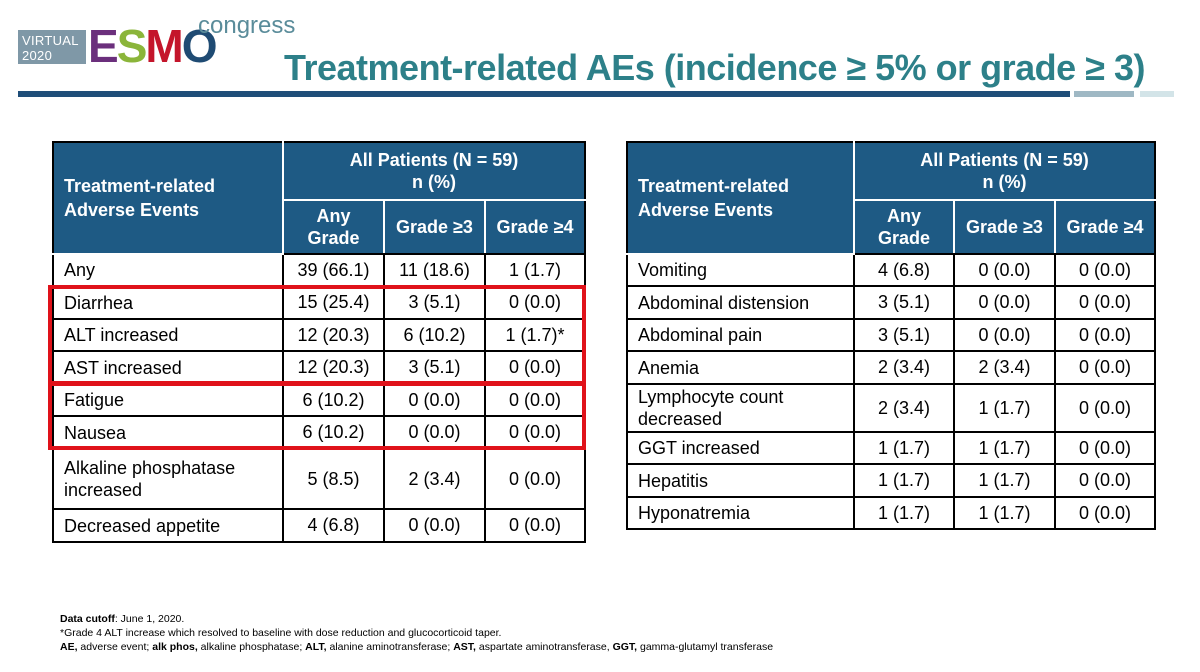 This screenshot has width=1200, height=672. I want to click on event-name: Hepatitis, so click(740, 480).